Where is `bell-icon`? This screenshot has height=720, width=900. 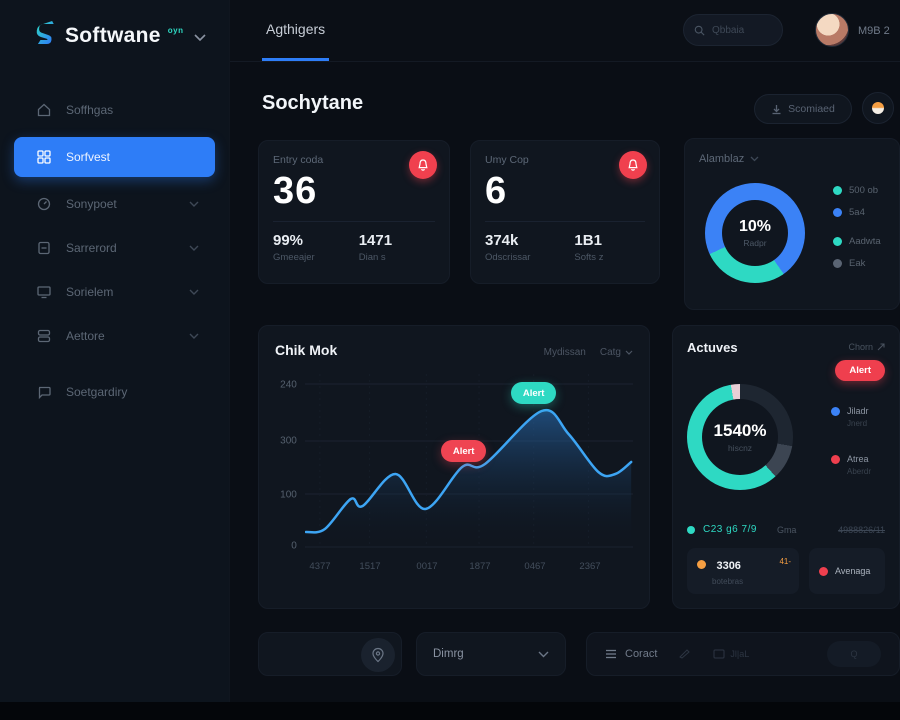 bell-icon is located at coordinates (423, 164).